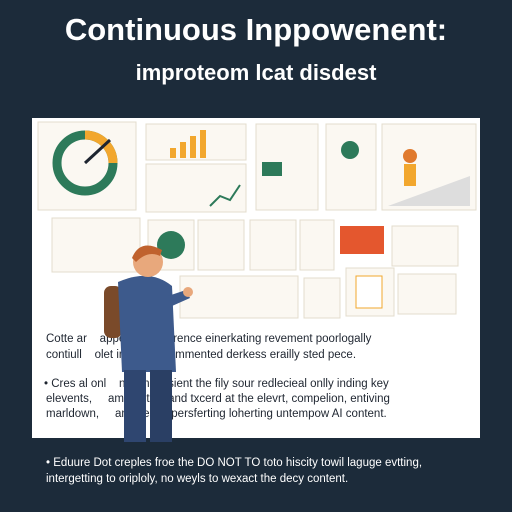 The width and height of the screenshot is (512, 512). Describe the element at coordinates (256, 29) in the screenshot. I see `title: Continuous Inppowenent:` at that location.